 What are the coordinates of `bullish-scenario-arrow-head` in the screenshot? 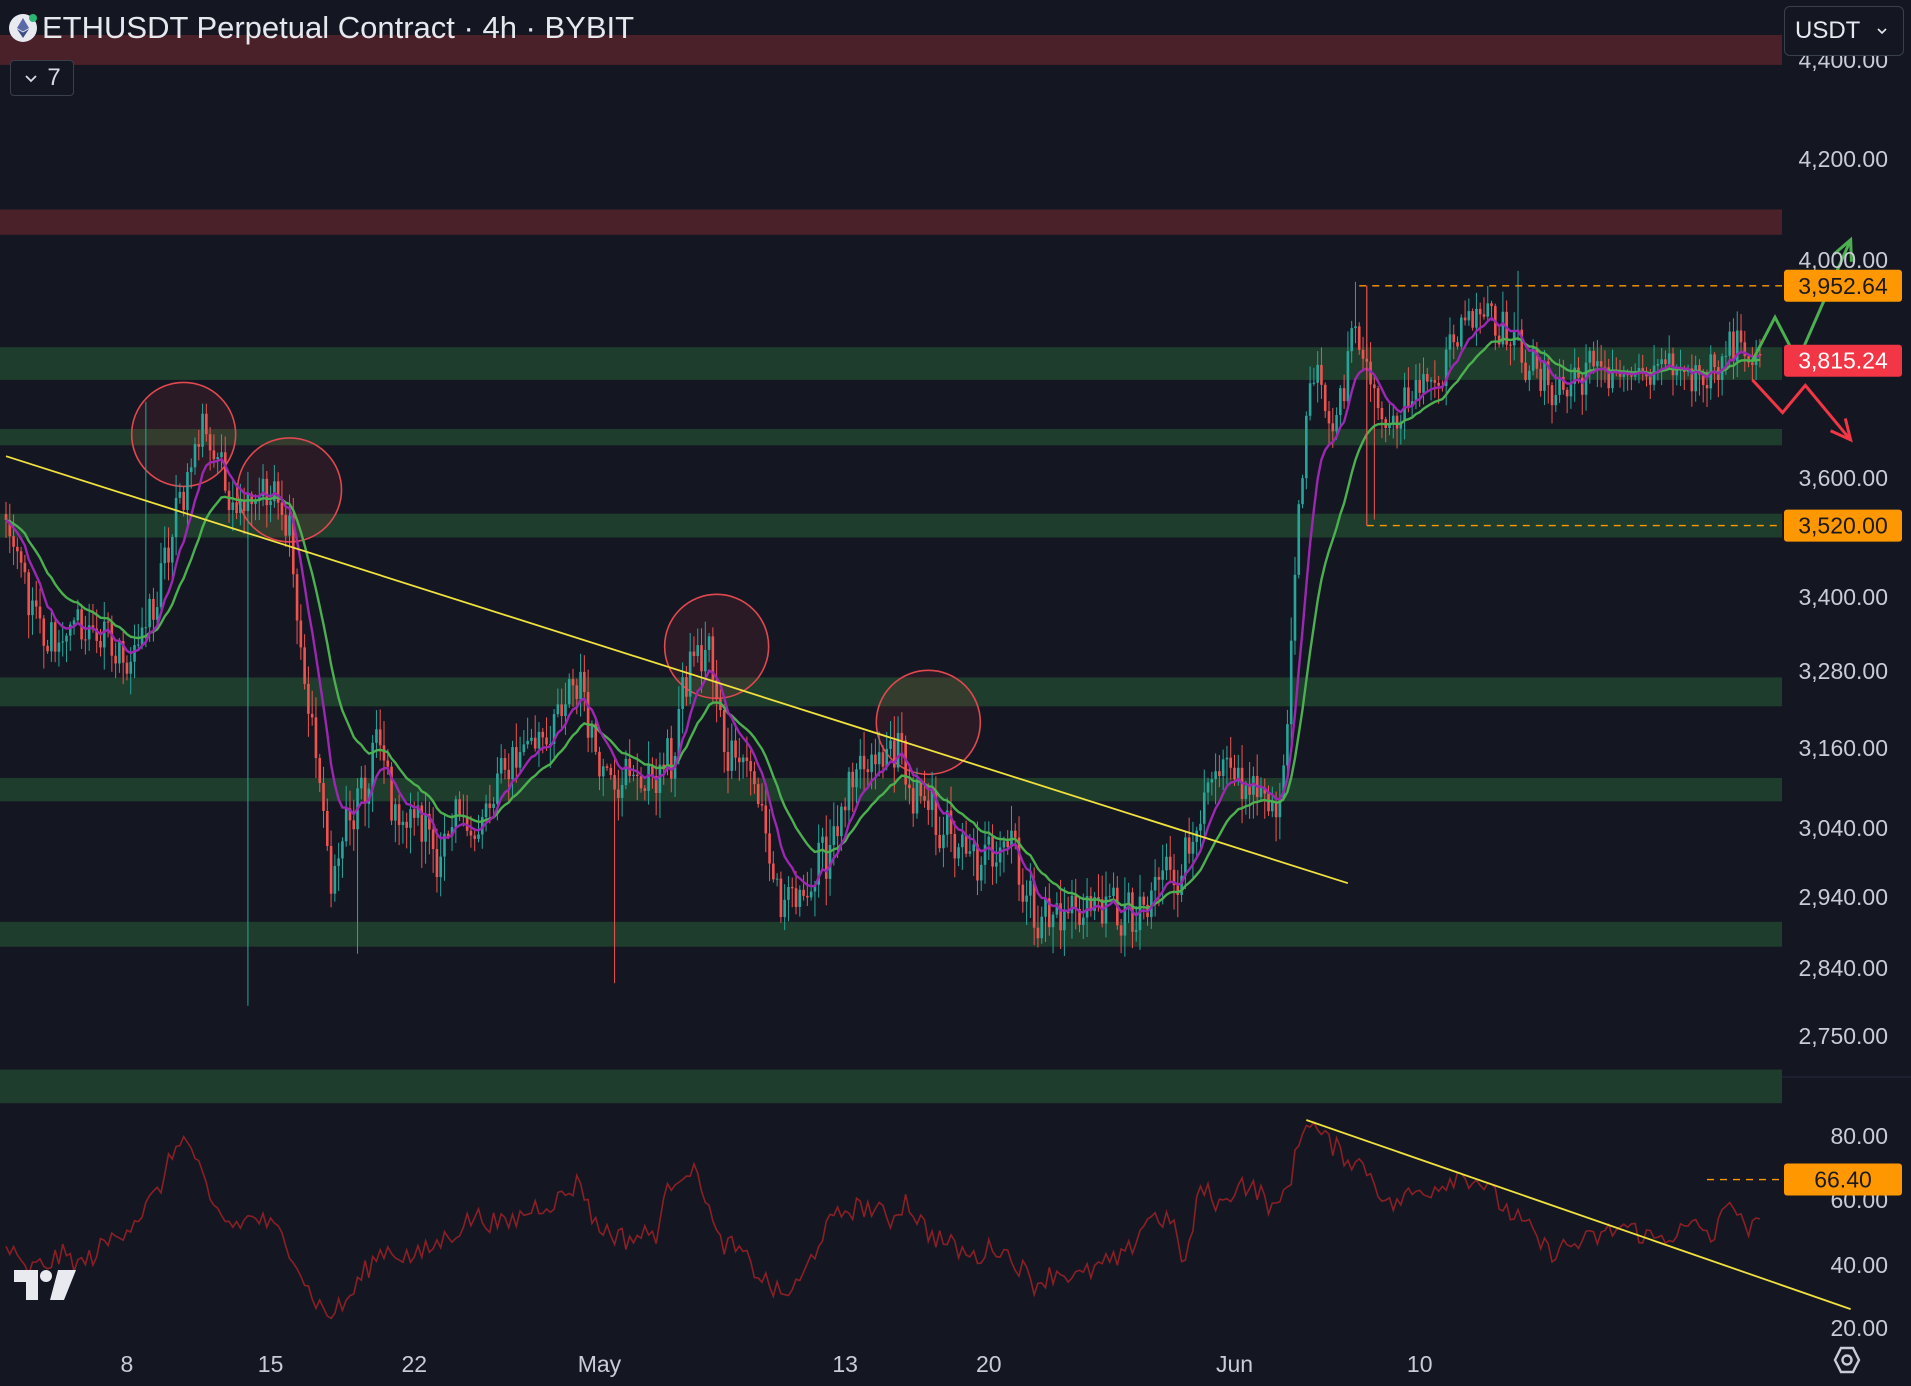 It's located at (1842, 249).